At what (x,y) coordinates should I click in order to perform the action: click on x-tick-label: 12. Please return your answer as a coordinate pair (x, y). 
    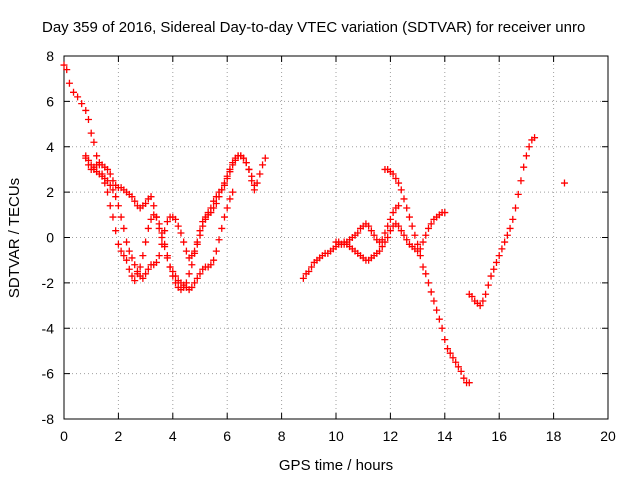
    Looking at the image, I should click on (391, 436).